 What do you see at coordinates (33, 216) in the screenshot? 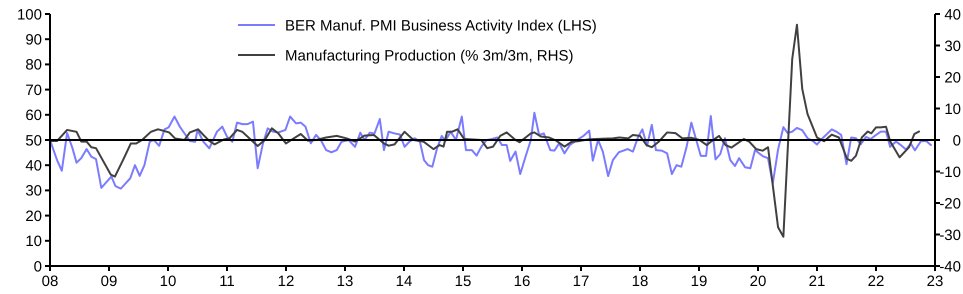
I see `y-tick-label: 20` at bounding box center [33, 216].